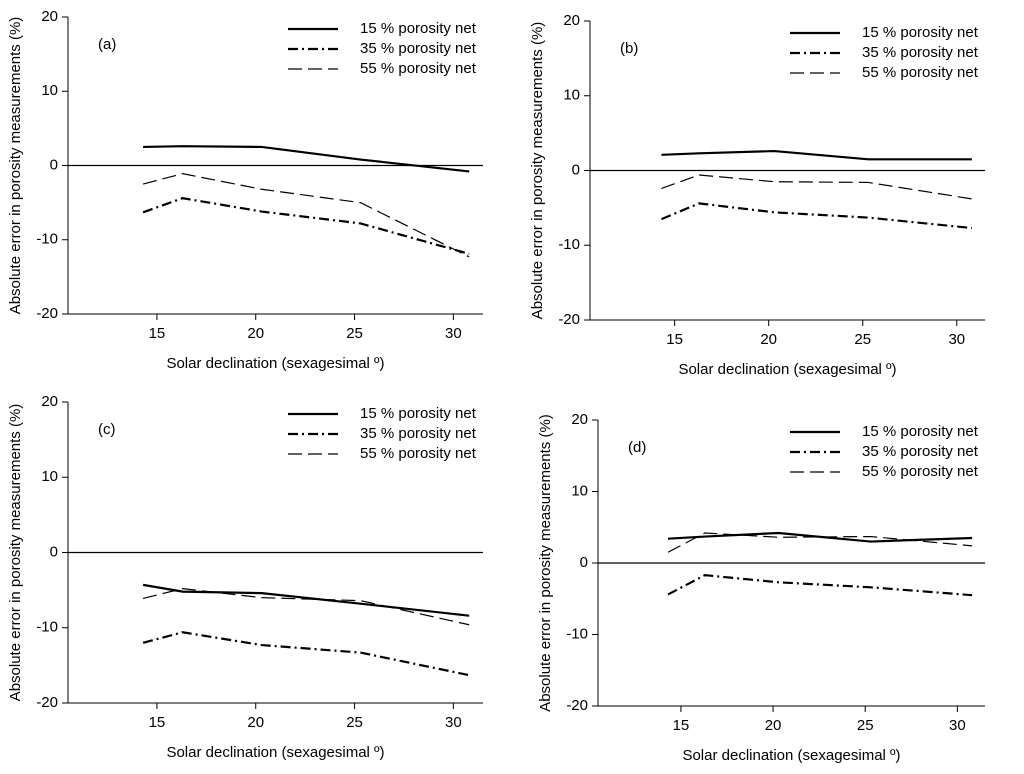 The height and width of the screenshot is (774, 1024). I want to click on panel-label: (d), so click(637, 447).